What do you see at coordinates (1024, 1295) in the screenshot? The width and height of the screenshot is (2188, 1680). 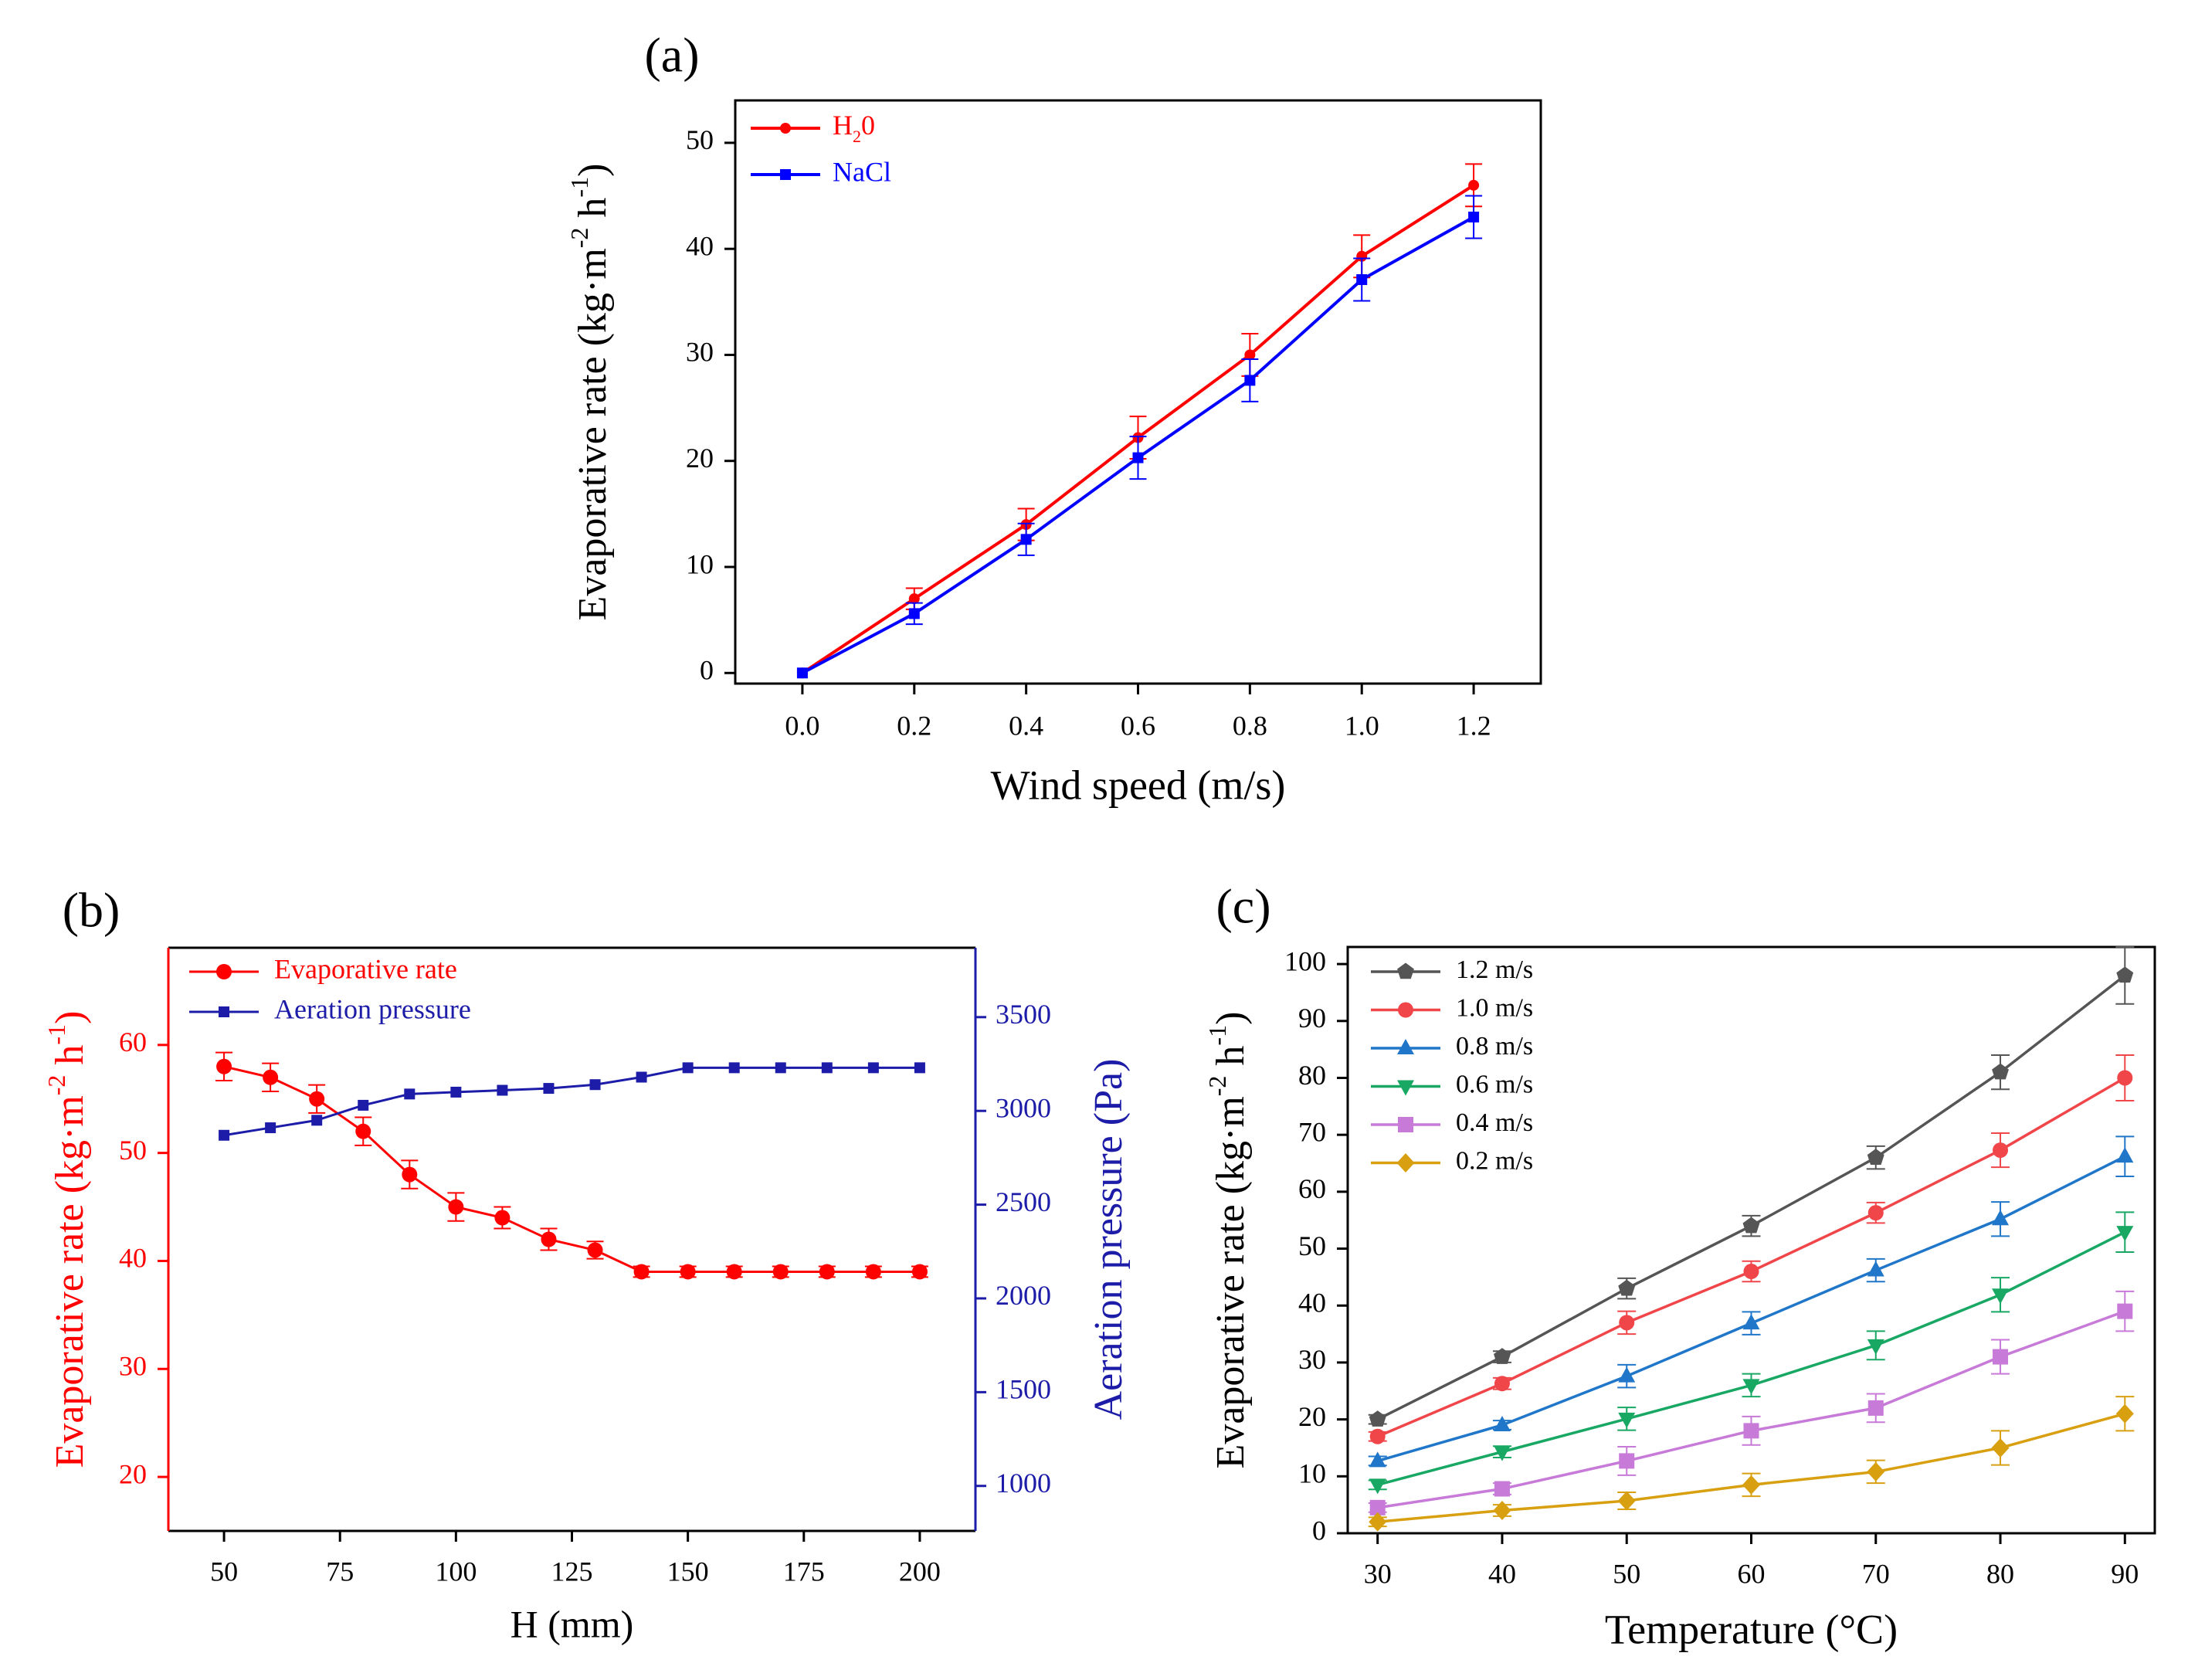 I see `right-y-tick-label: 2000` at bounding box center [1024, 1295].